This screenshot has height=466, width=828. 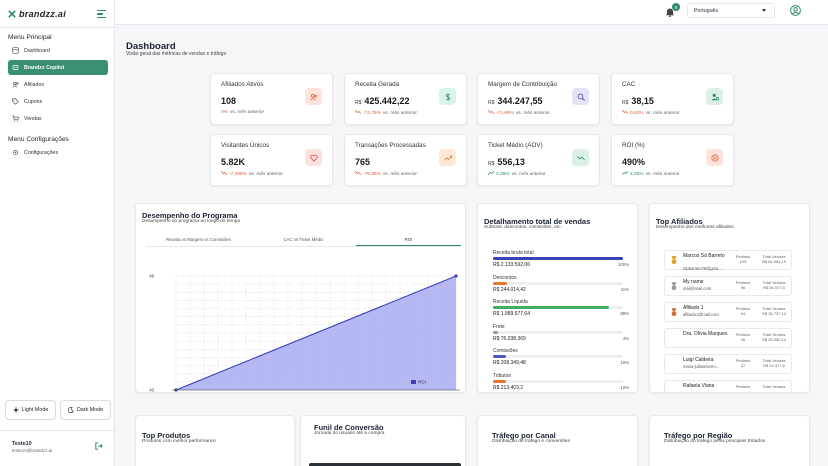 I want to click on sales-row-pct: 4%, so click(x=625, y=338).